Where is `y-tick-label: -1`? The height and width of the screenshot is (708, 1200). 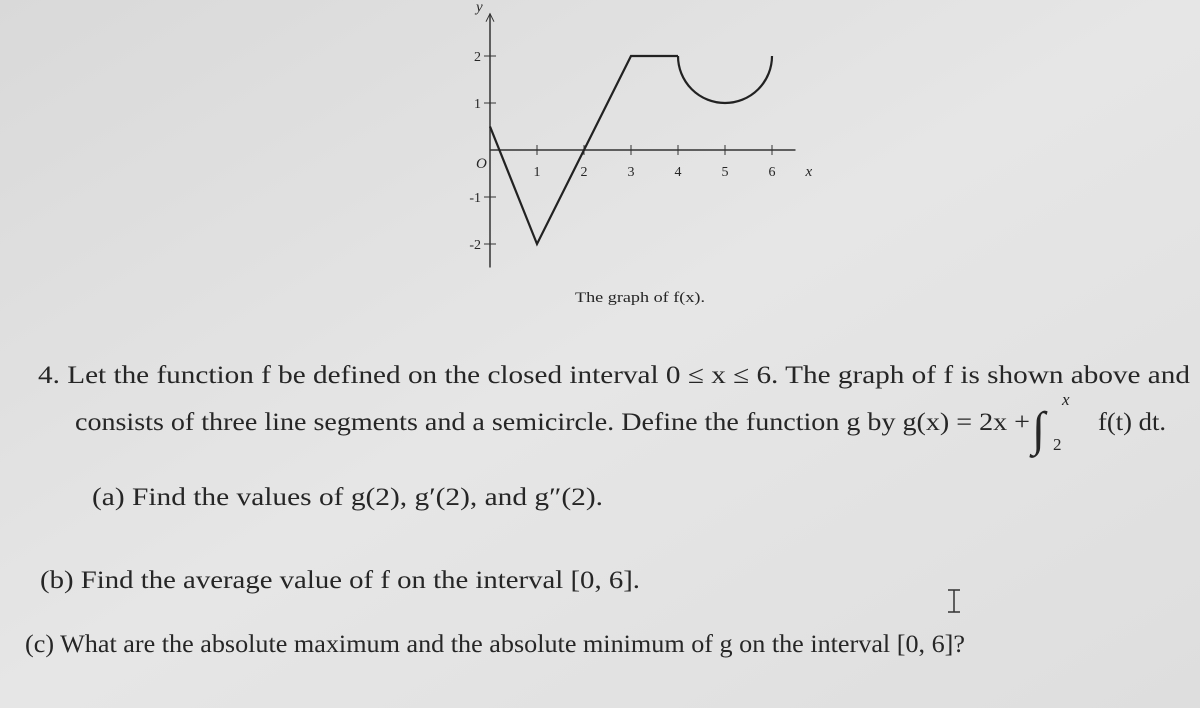
y-tick-label: -1 is located at coordinates (475, 198).